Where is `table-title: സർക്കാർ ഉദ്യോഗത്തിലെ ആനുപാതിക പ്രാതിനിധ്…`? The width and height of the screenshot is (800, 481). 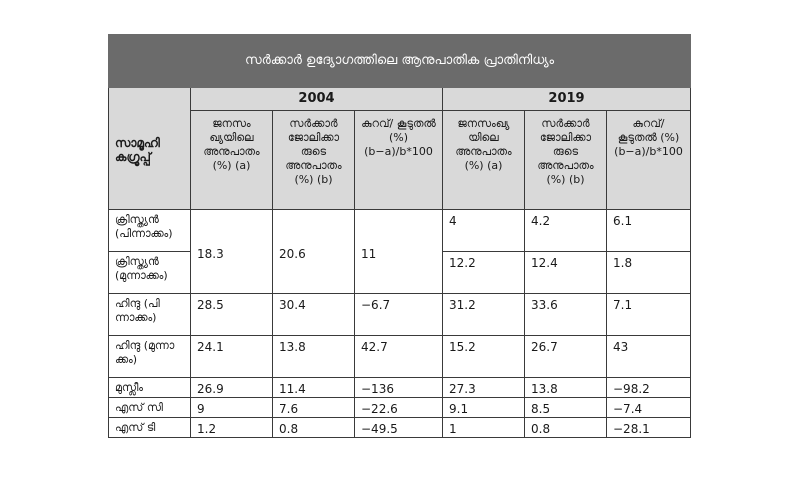
table-title: സർക്കാർ ഉദ്യോഗത്തിലെ ആനുപാതിക പ്രാതിനിധ്… is located at coordinates (399, 61).